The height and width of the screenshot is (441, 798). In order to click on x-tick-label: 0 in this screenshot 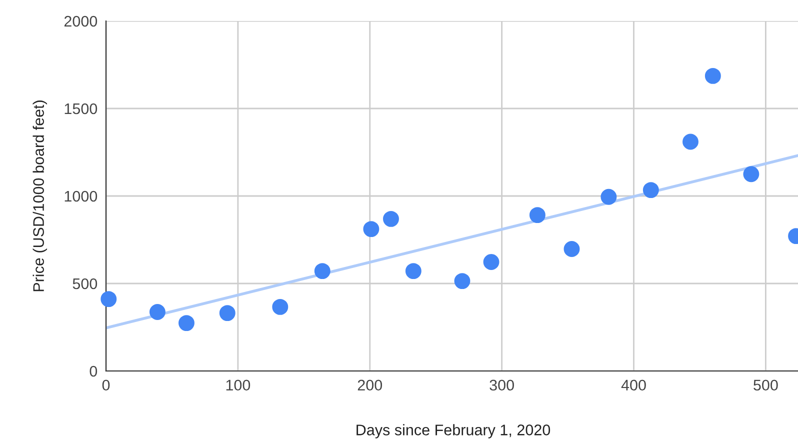, I will do `click(106, 385)`.